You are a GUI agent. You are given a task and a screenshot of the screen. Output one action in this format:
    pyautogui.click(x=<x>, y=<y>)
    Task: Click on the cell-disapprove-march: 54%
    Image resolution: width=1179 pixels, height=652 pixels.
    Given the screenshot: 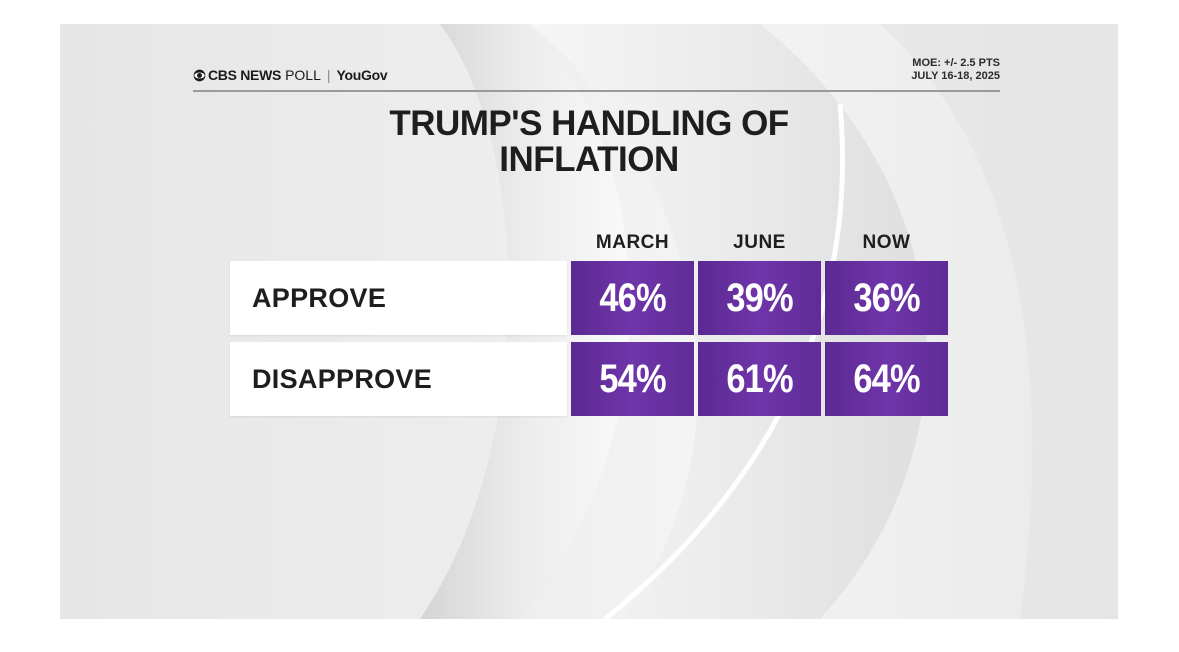 What is the action you would take?
    pyautogui.click(x=632, y=379)
    